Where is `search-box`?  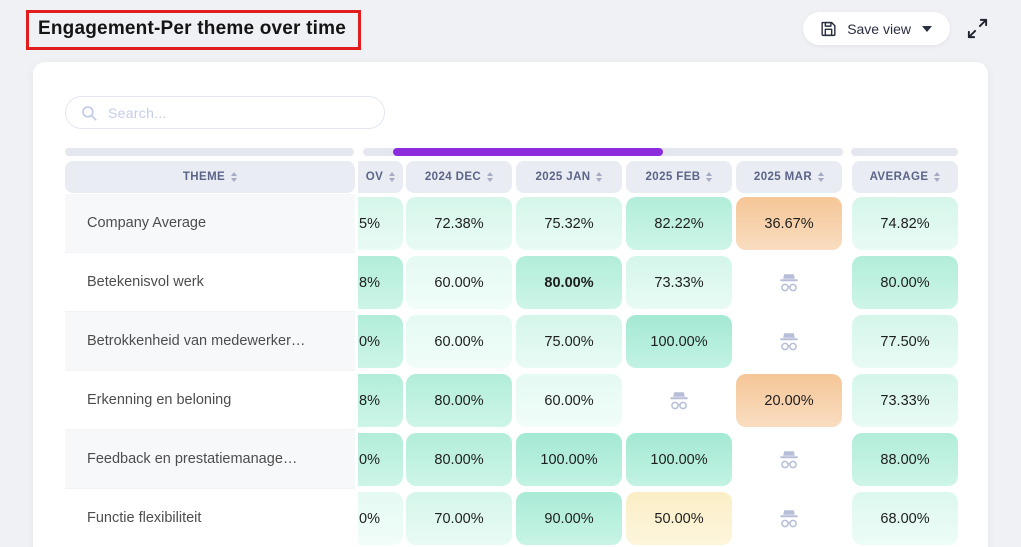 search-box is located at coordinates (225, 112).